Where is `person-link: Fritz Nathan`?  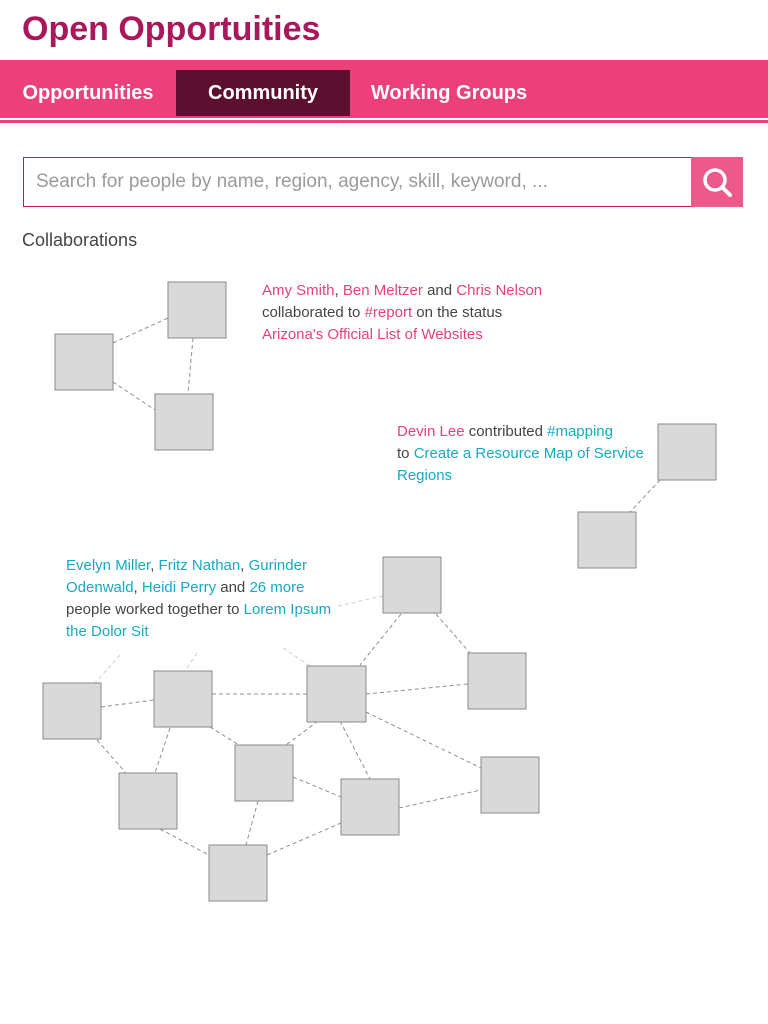 person-link: Fritz Nathan is located at coordinates (199, 565).